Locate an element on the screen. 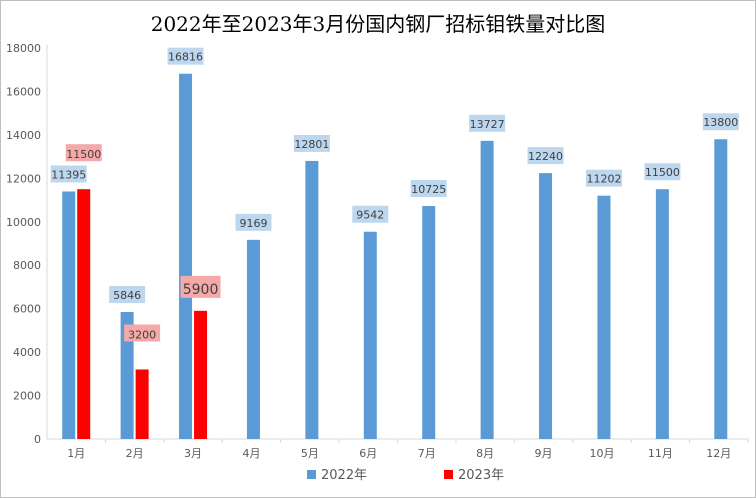  x-tick-label: 3月 is located at coordinates (193, 453).